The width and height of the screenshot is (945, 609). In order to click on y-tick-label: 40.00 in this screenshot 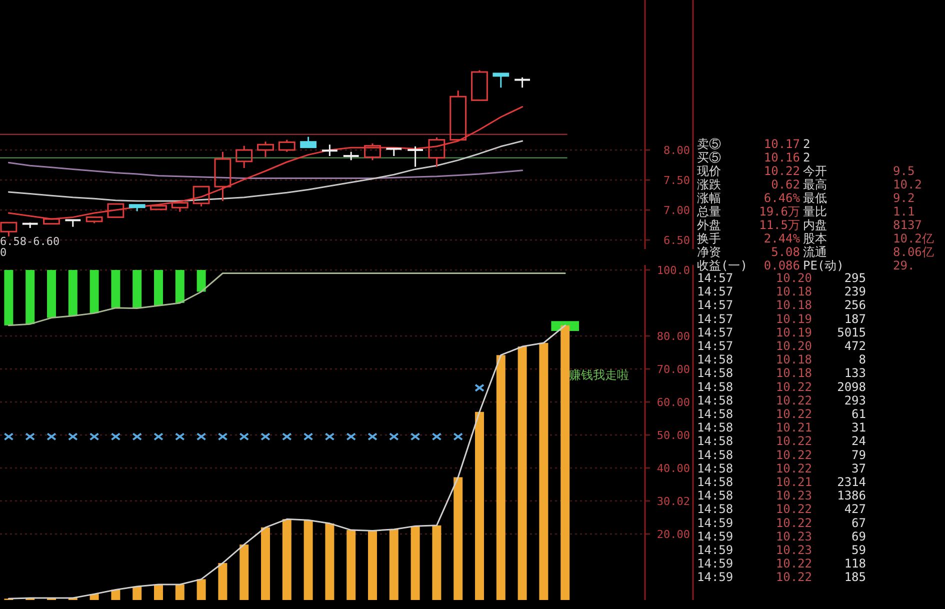, I will do `click(673, 468)`.